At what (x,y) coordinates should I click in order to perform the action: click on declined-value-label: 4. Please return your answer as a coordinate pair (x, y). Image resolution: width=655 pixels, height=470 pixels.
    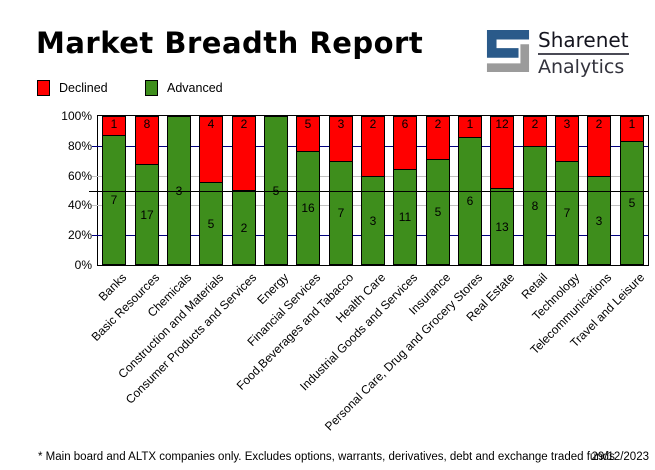
    Looking at the image, I should click on (211, 124).